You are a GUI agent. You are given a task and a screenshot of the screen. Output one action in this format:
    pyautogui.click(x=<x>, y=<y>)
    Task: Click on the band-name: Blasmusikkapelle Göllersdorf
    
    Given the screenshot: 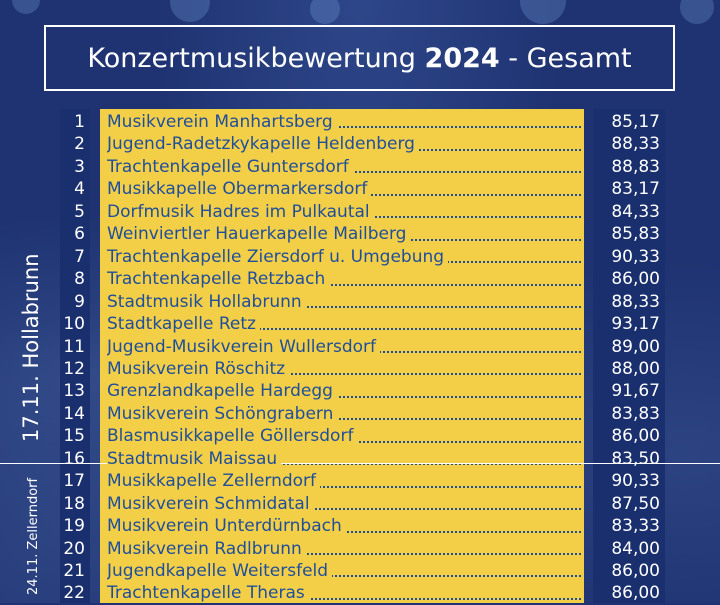 What is the action you would take?
    pyautogui.click(x=232, y=436)
    